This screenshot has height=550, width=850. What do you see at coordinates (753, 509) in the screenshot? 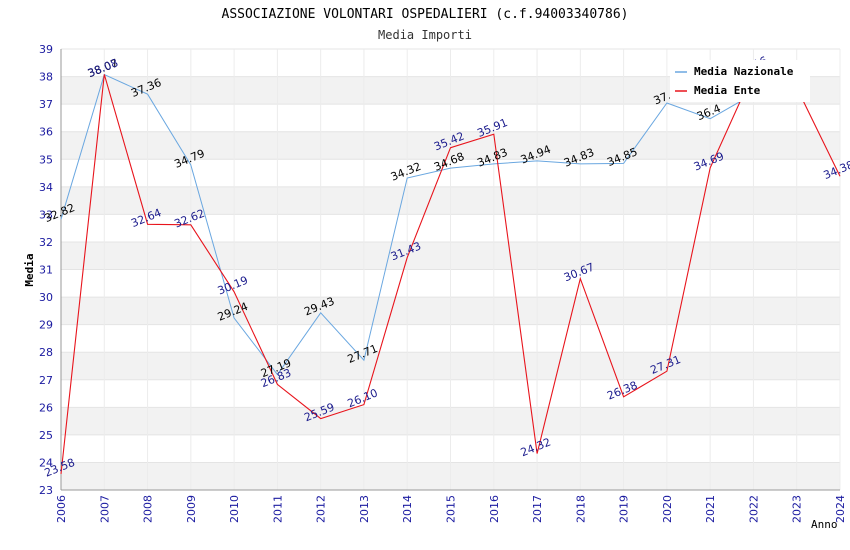
I see `x-tick-label: 2022` at bounding box center [753, 509].